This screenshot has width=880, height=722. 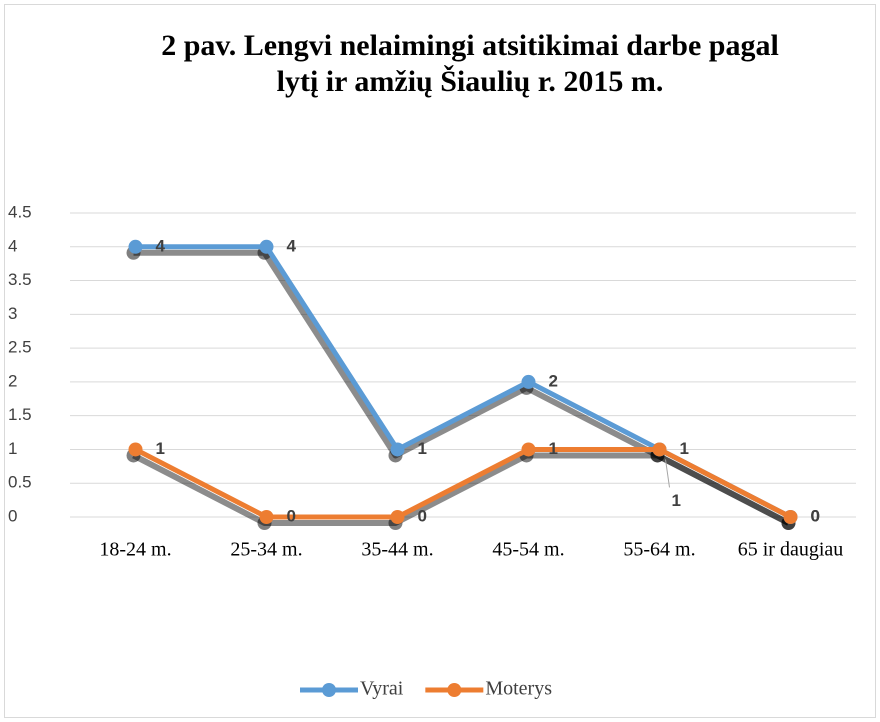 What do you see at coordinates (20, 482) in the screenshot?
I see `y-tick-label: 0.5` at bounding box center [20, 482].